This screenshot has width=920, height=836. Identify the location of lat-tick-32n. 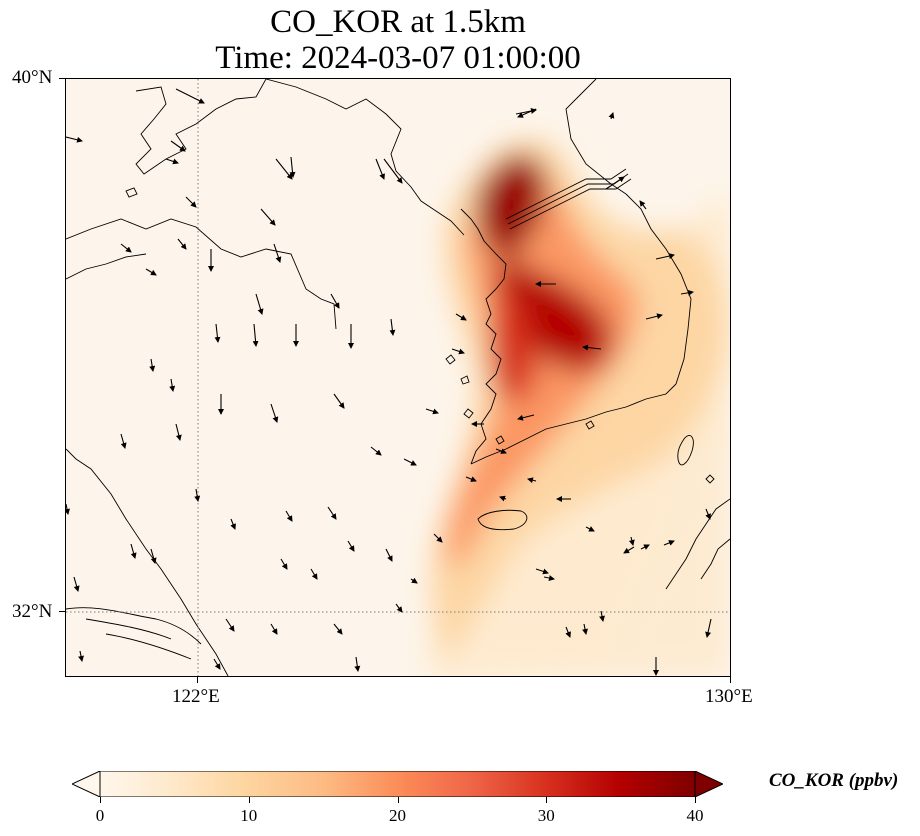
(62, 611).